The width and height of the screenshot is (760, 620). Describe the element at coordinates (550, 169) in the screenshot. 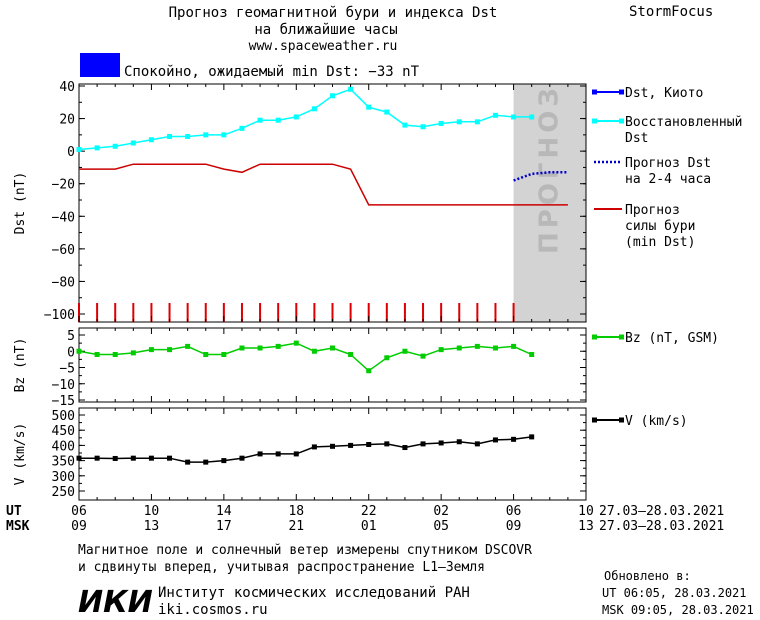

I see `forecast-label: ПРОГНОЗ` at that location.